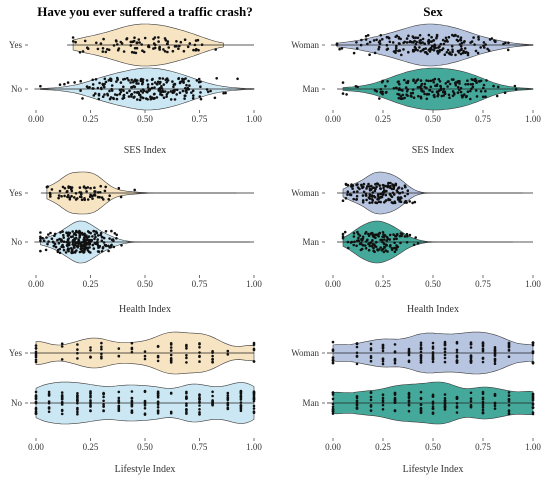 The width and height of the screenshot is (550, 488). I want to click on panel-3-x-tick-label: 0.75, so click(200, 284).